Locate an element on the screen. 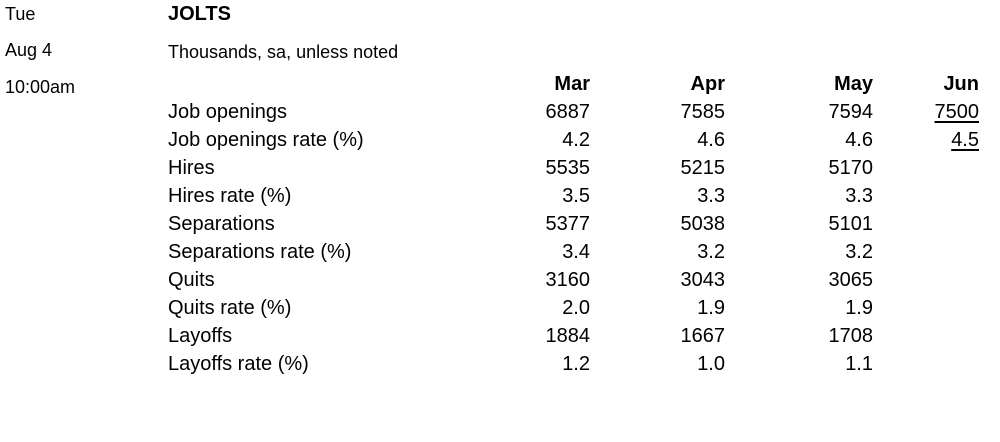 This screenshot has height=442, width=1000. cell-may: 7594 is located at coordinates (851, 111).